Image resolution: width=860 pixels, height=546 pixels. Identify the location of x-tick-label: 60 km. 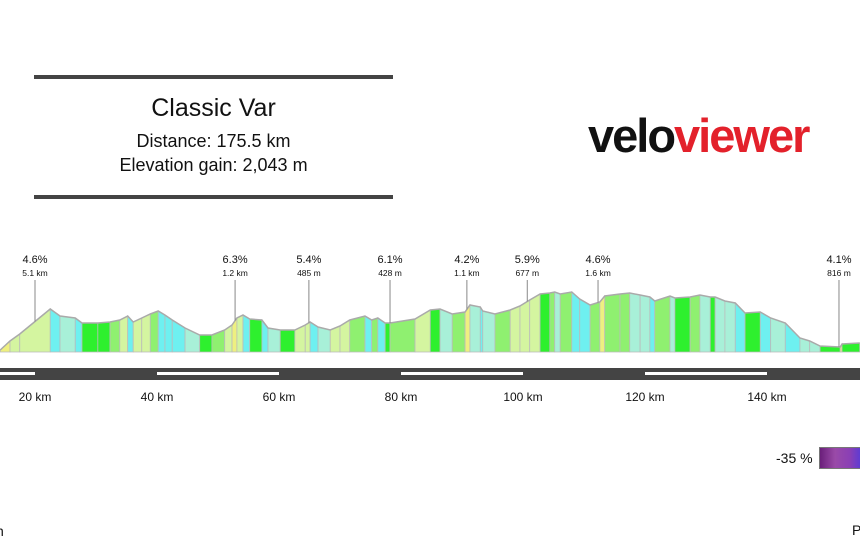
(279, 397).